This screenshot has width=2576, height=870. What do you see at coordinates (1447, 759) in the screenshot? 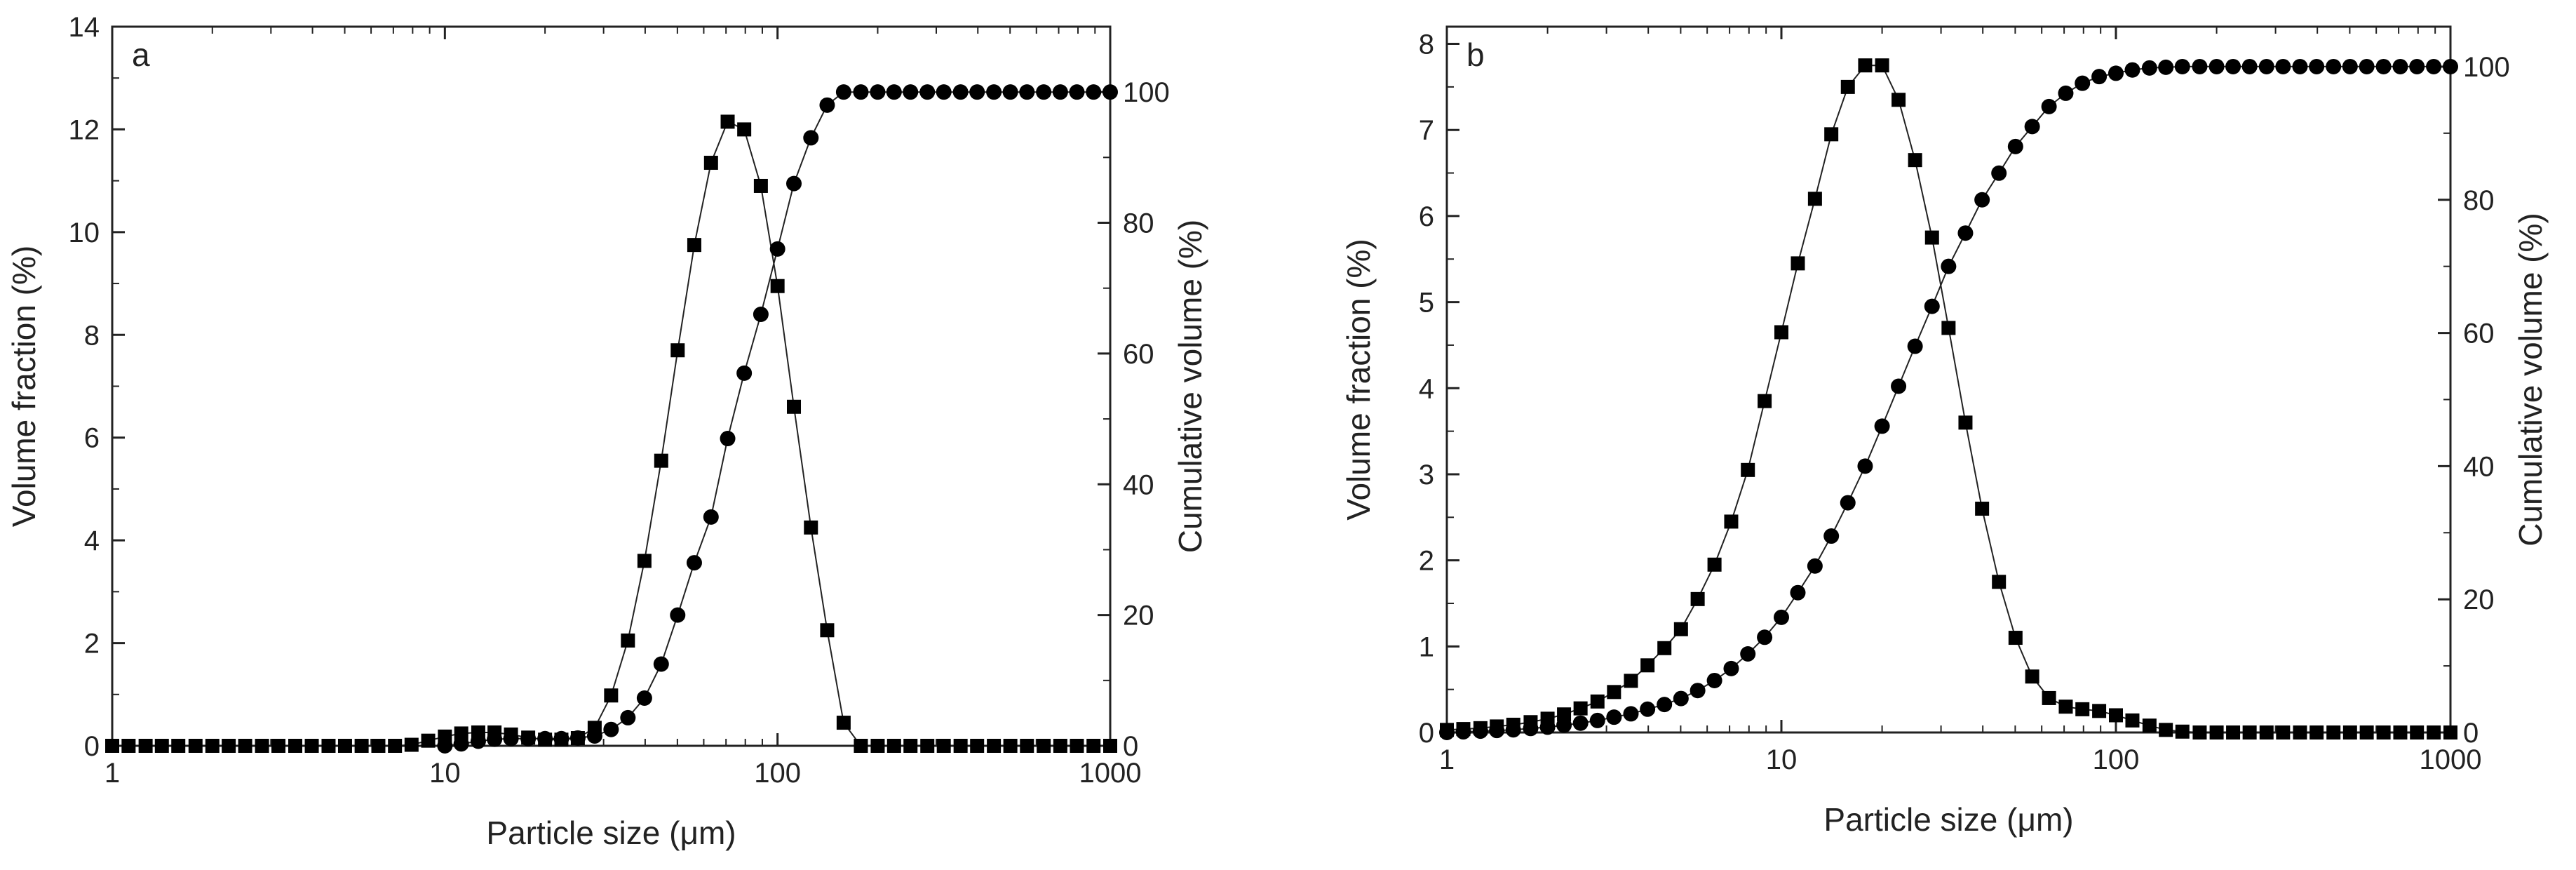
I see `x-tick-label: 1` at bounding box center [1447, 759].